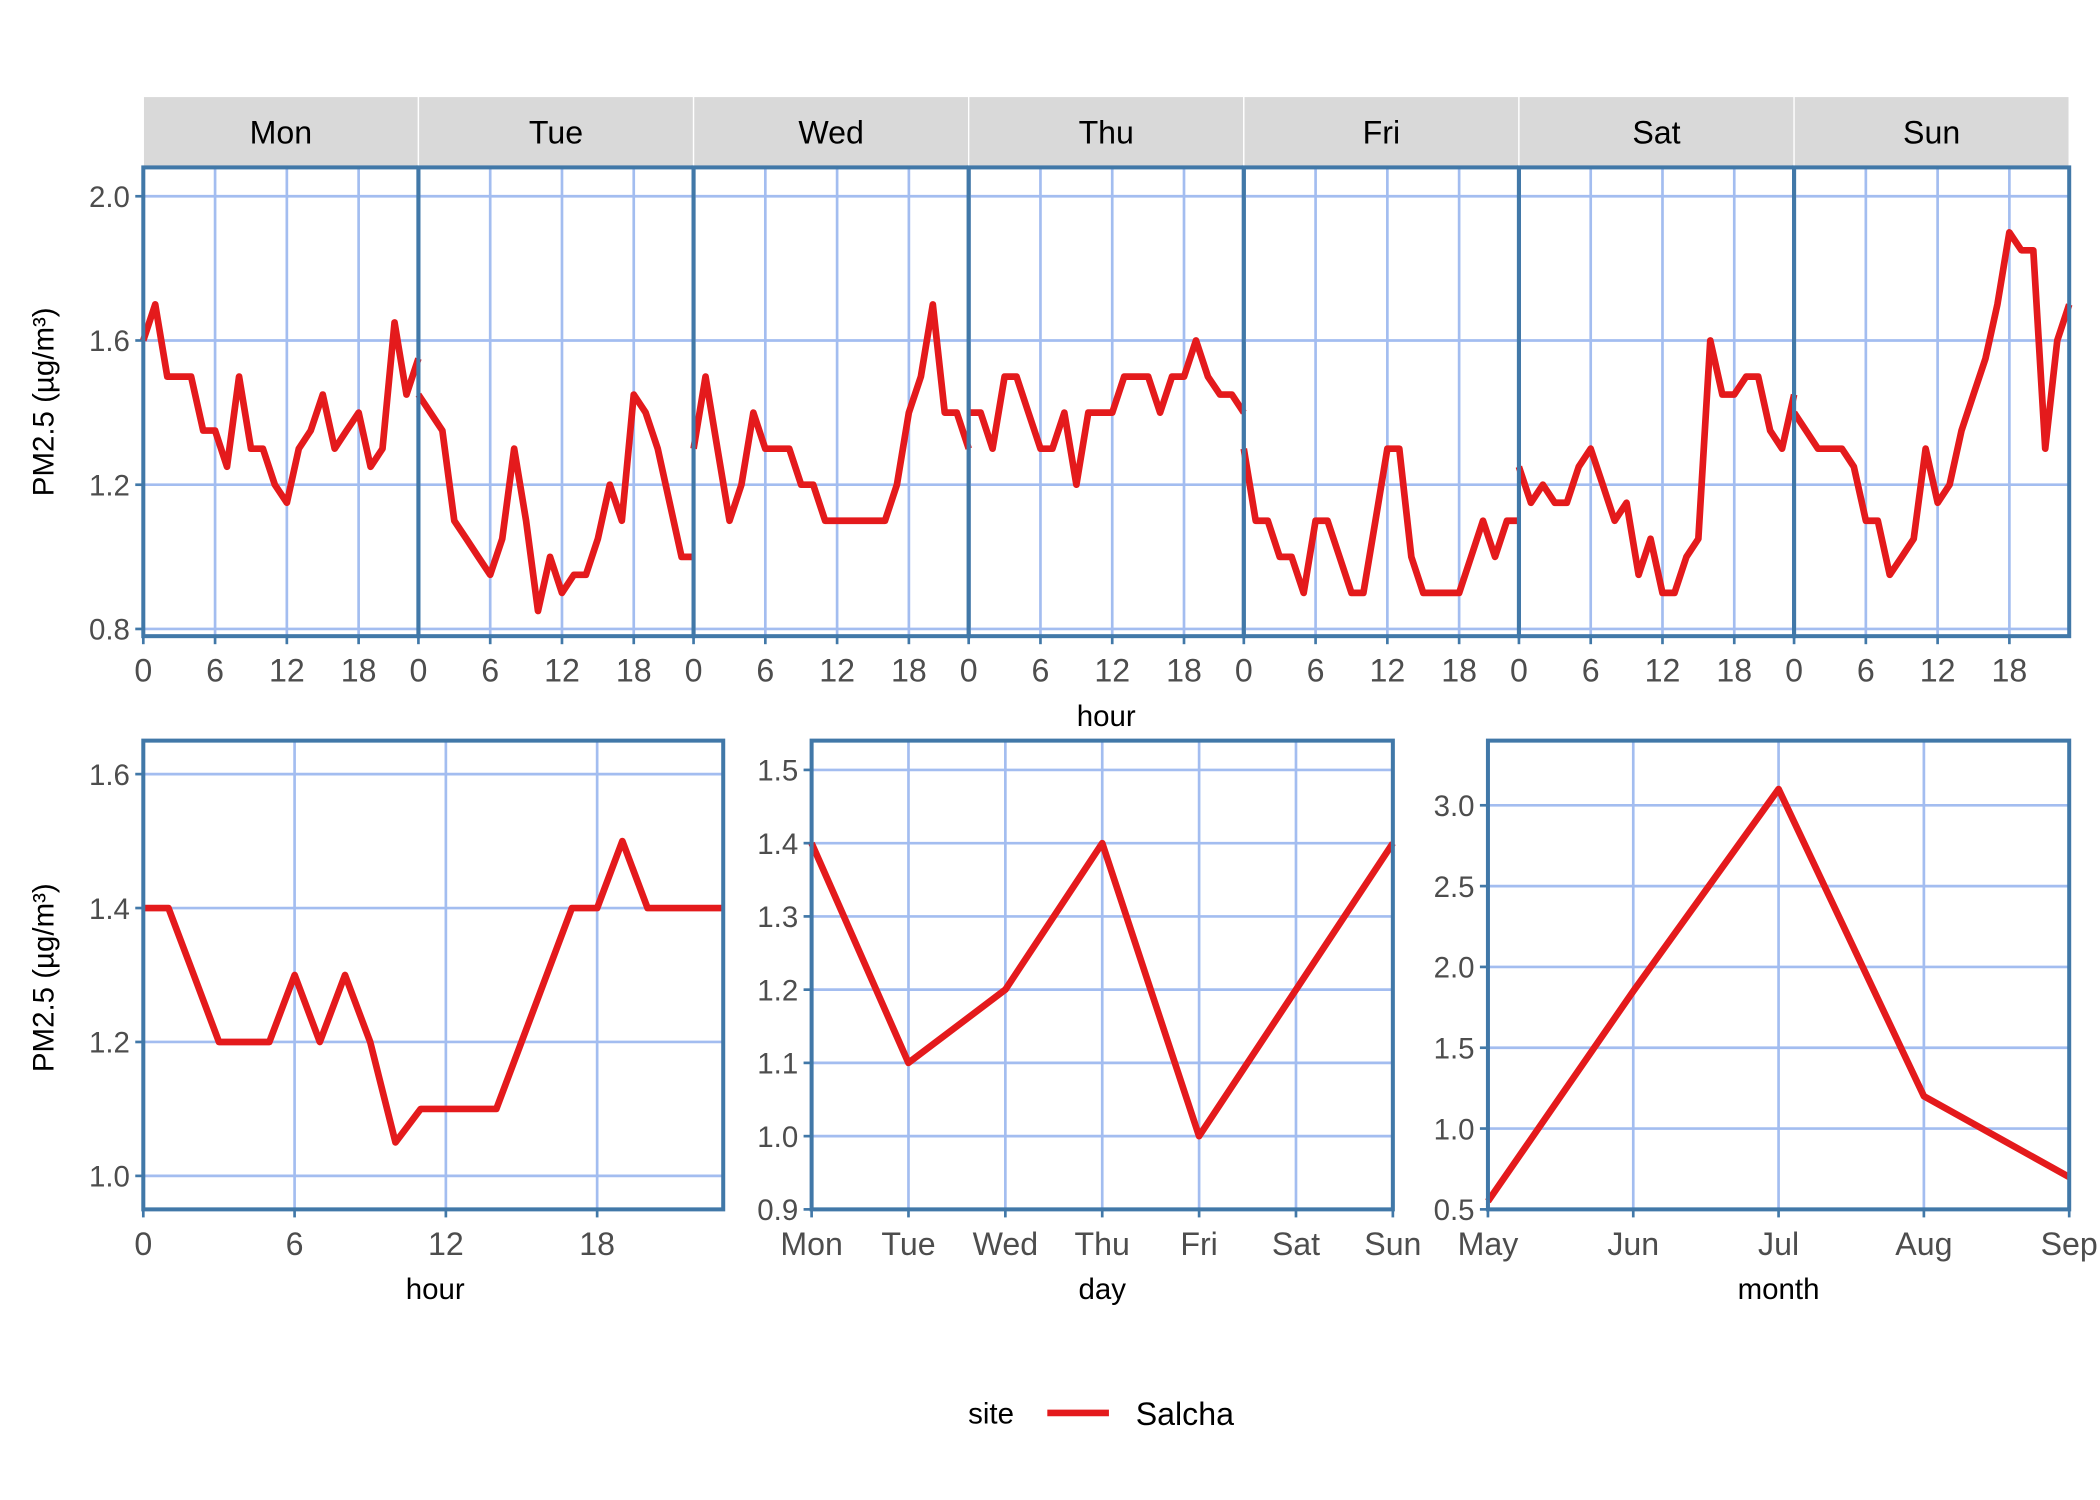  What do you see at coordinates (359, 671) in the screenshot?
I see `weekday-mon-x-tick-label: 18` at bounding box center [359, 671].